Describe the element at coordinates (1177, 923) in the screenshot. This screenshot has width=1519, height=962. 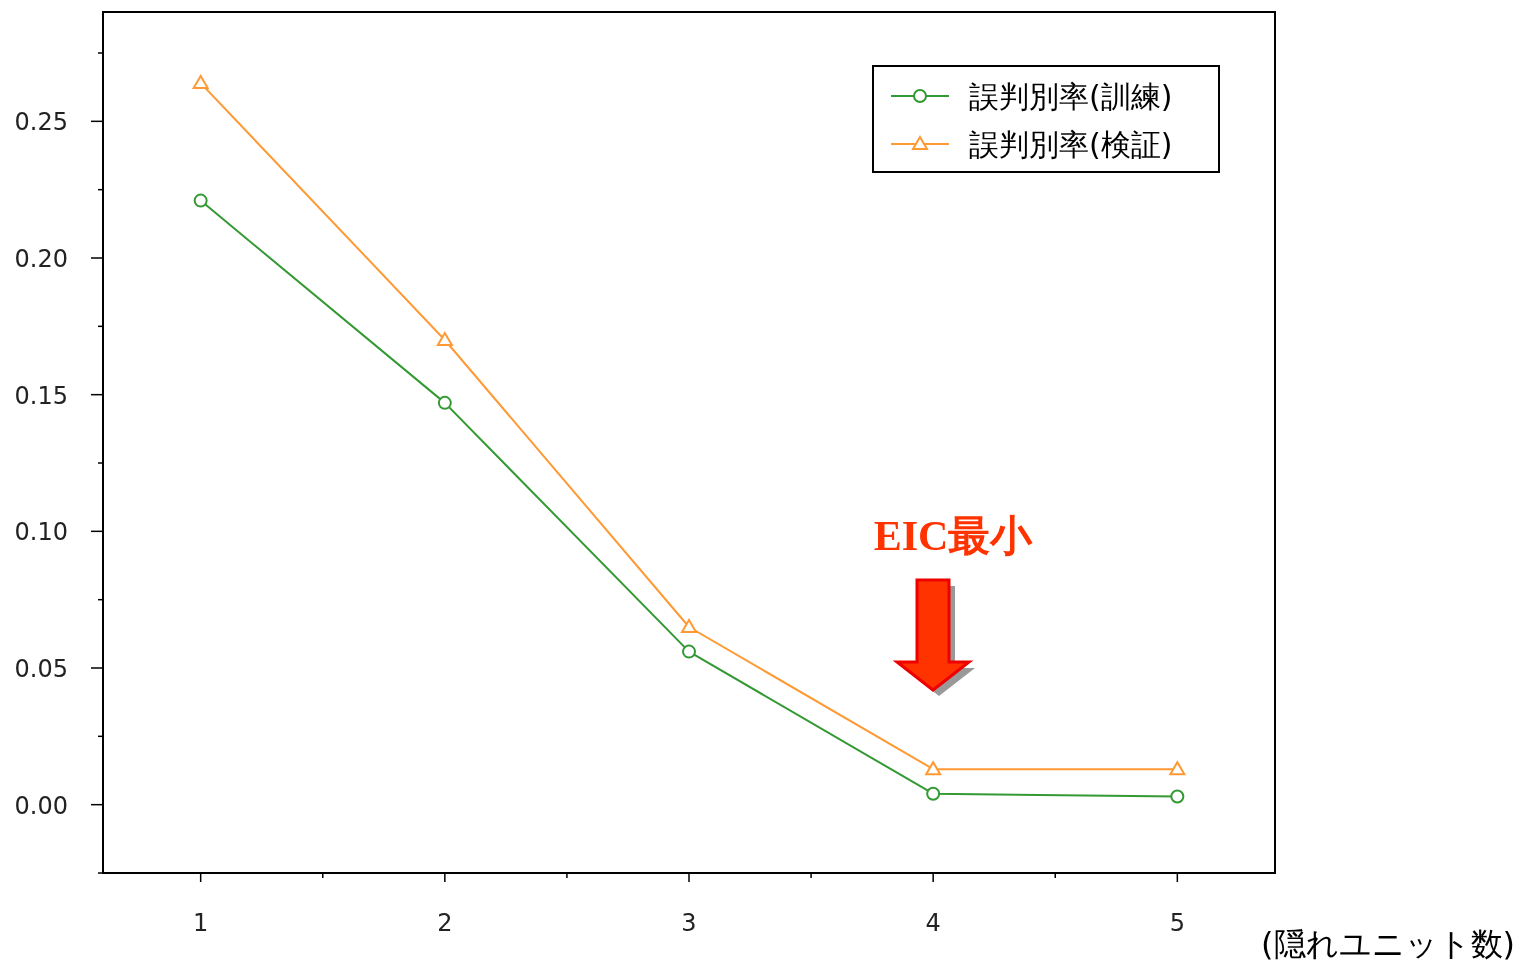
I see `x-tick-label: 5` at that location.